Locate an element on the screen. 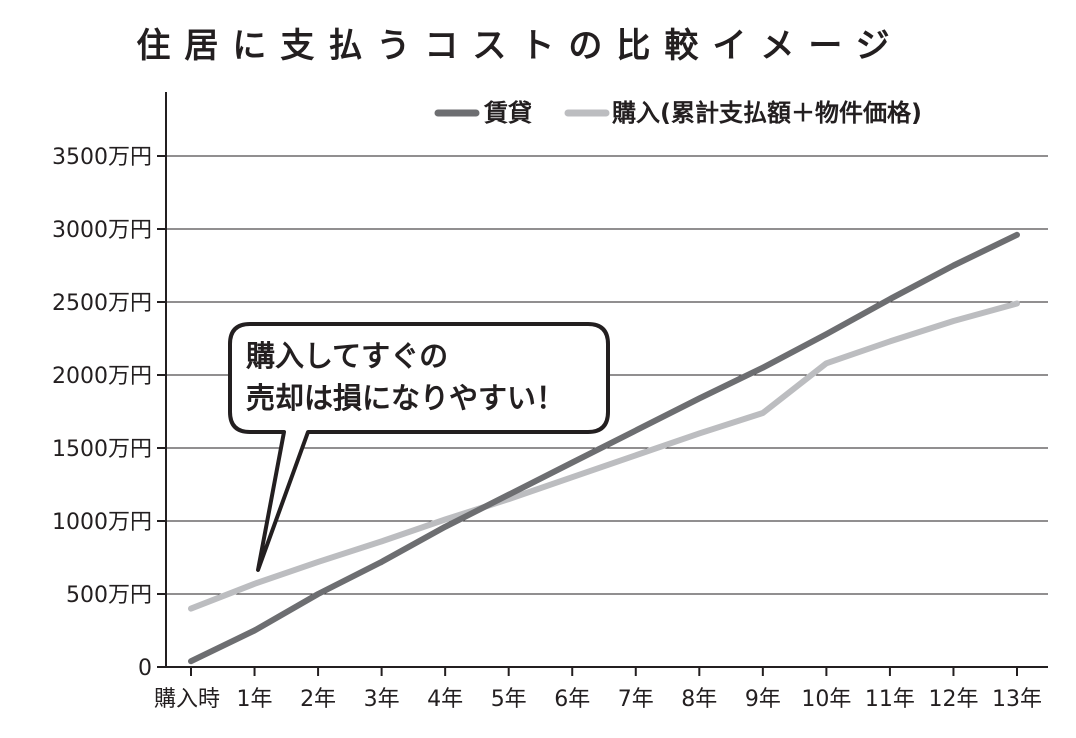 Image resolution: width=1076 pixels, height=738 pixels. x-tick-labels: 購入時 1年 2年 3年 4年 5年 6年 7年 8年 9年 10年 11年 12年 13年 is located at coordinates (598, 689).